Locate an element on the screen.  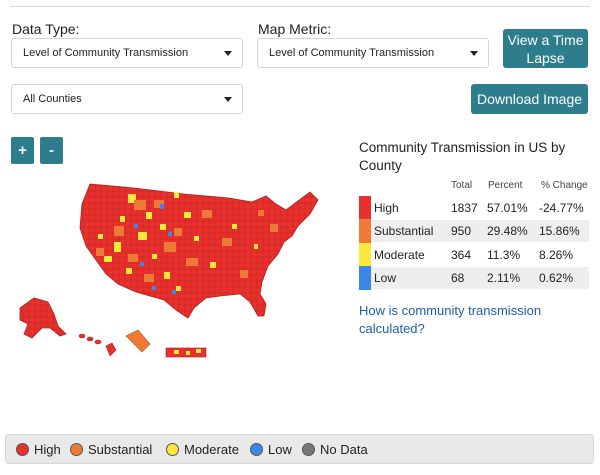
county-value: All Counties is located at coordinates (52, 99).